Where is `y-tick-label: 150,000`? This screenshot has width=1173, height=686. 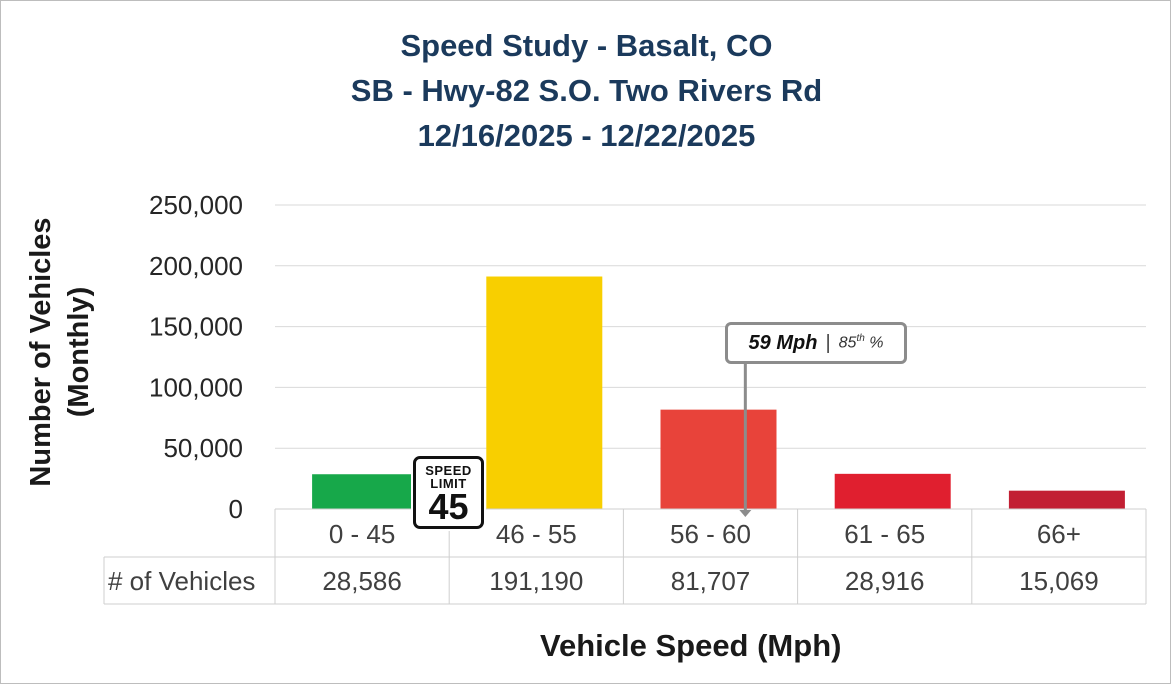
y-tick-label: 150,000 is located at coordinates (196, 327).